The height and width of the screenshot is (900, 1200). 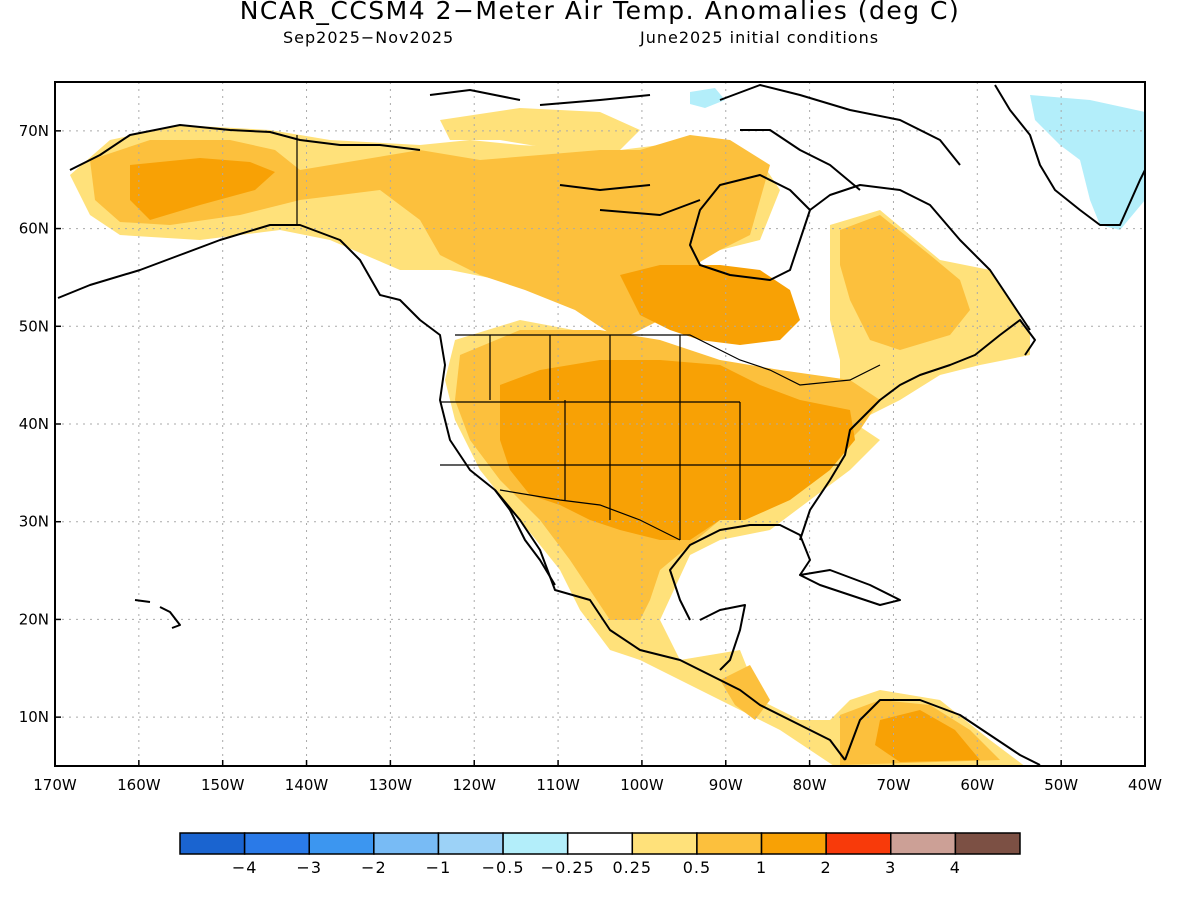 I want to click on lat-label: 10N, so click(x=34, y=717).